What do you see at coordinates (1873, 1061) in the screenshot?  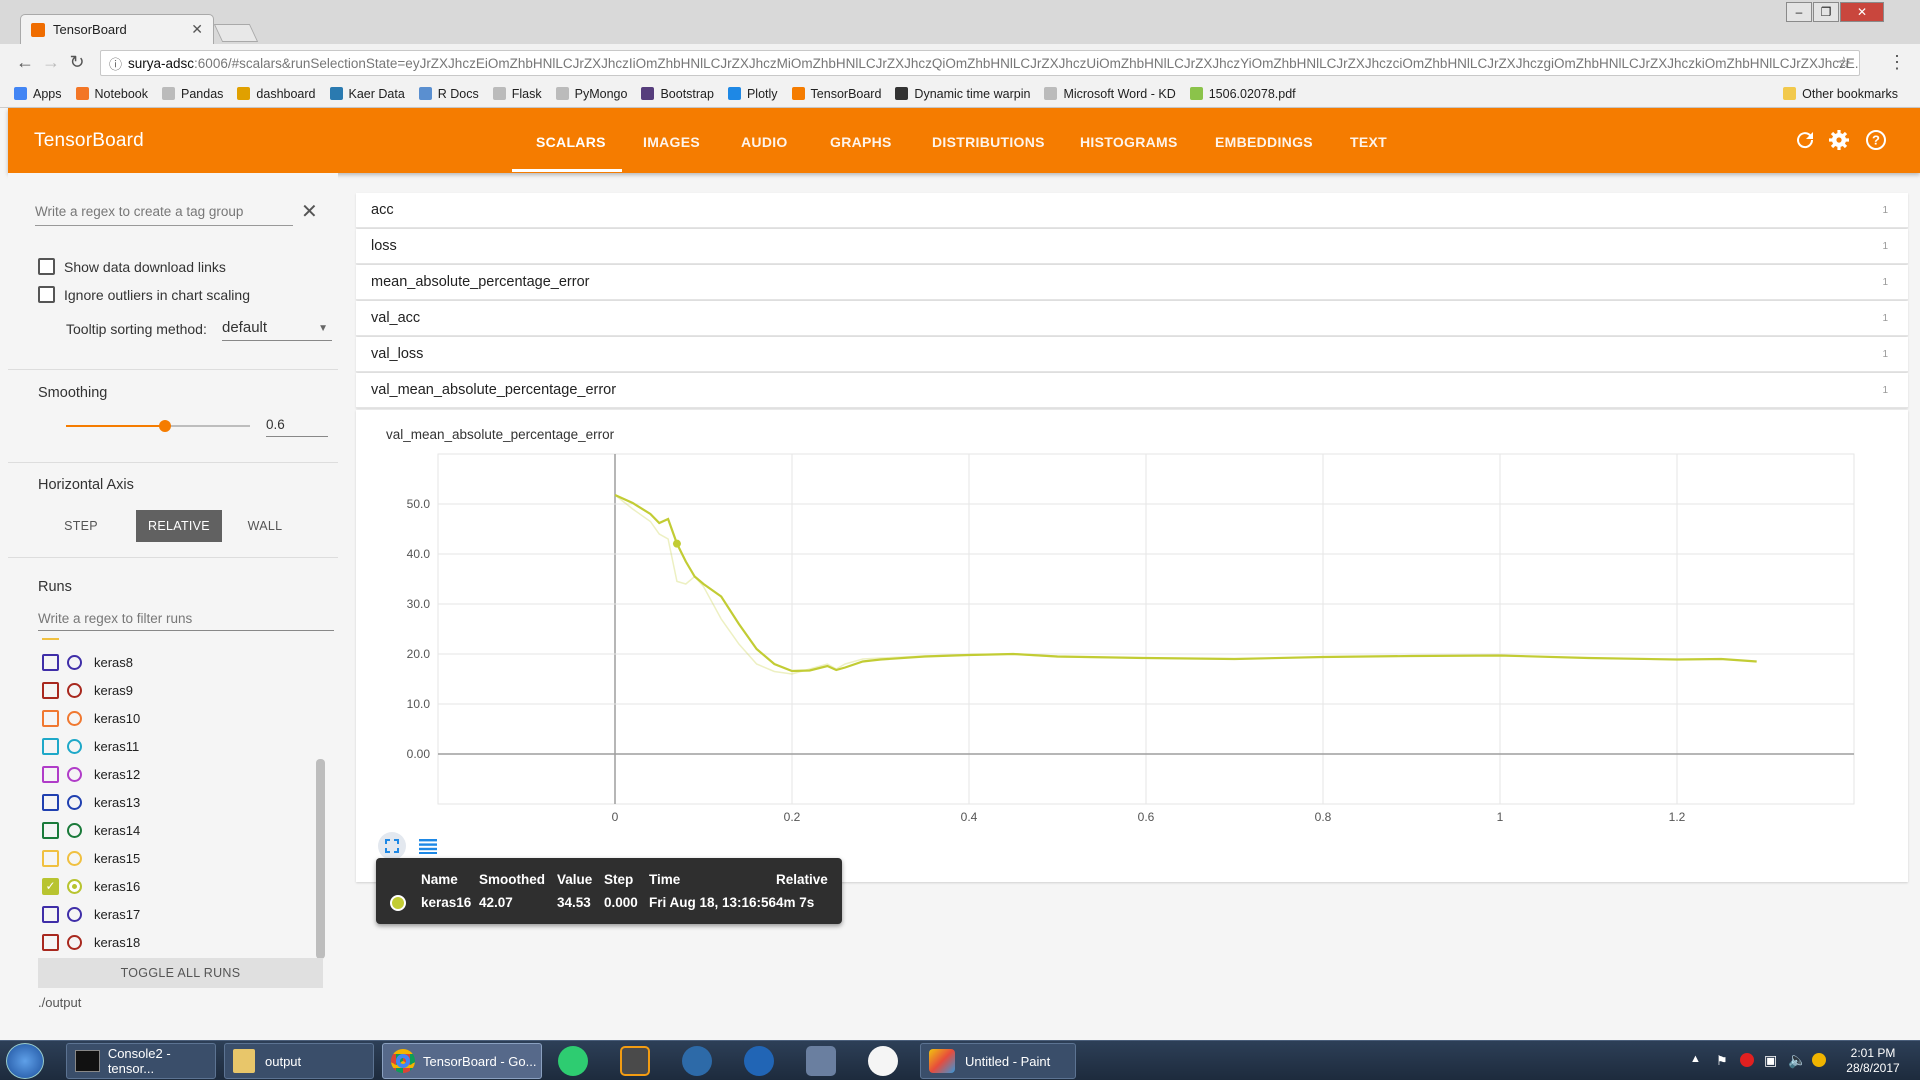 I see `system-clock: 2:01 PM 28/8/2017` at bounding box center [1873, 1061].